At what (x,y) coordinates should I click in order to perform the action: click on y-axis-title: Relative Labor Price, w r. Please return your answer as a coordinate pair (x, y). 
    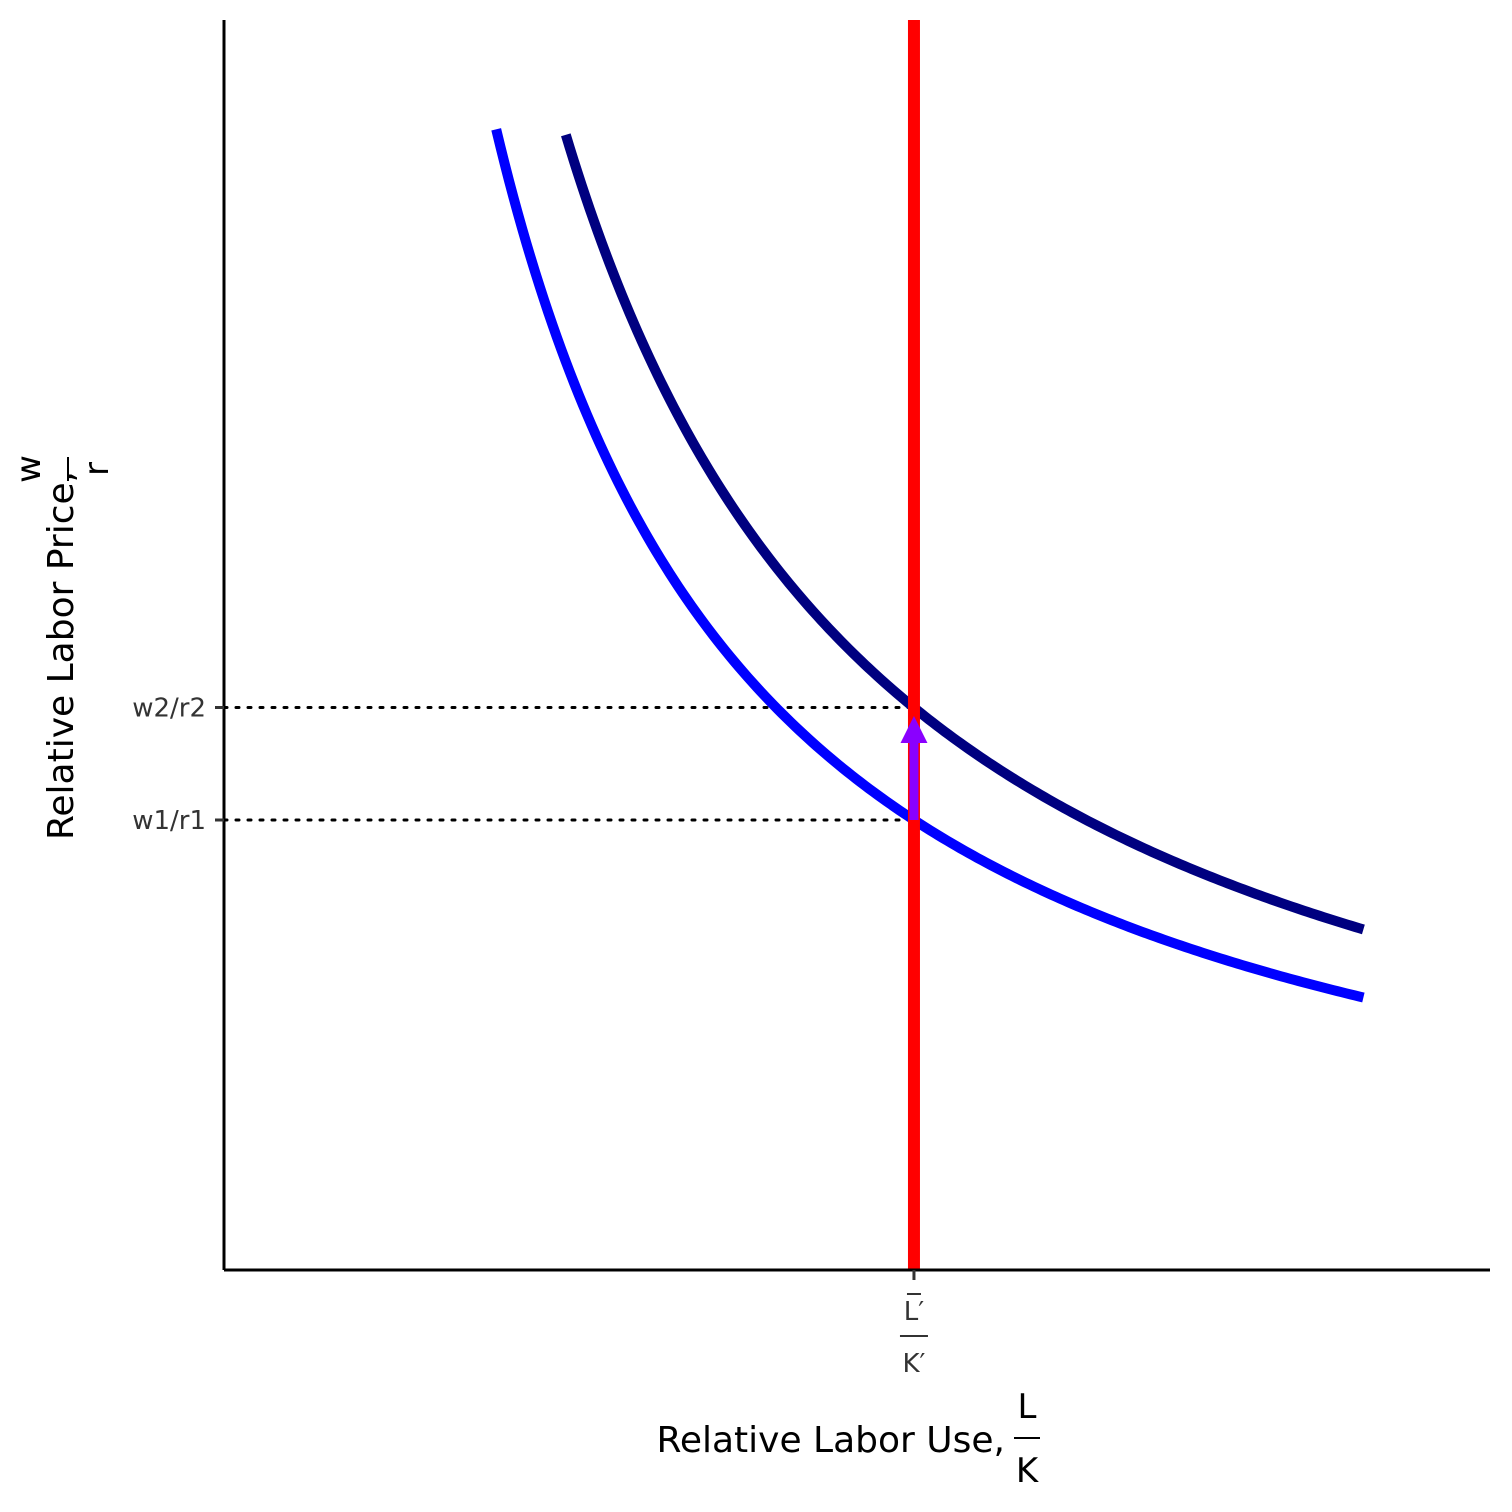
    Looking at the image, I should click on (63, 647).